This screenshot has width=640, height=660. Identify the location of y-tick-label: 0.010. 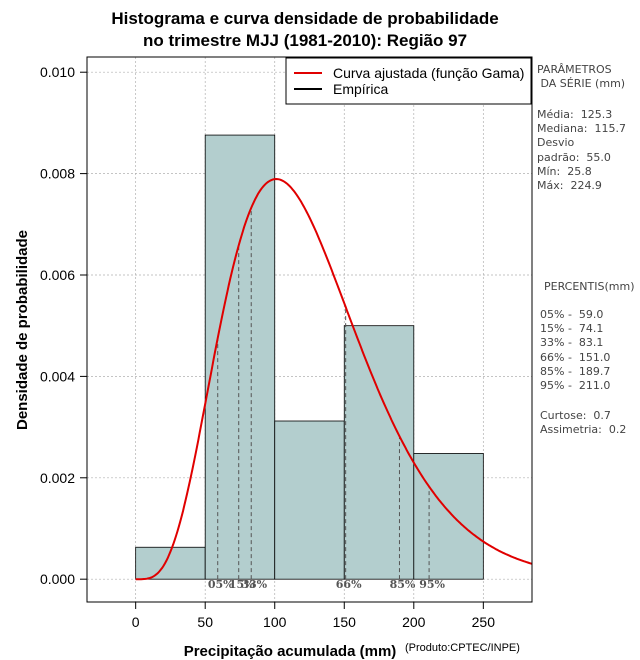
(57, 72).